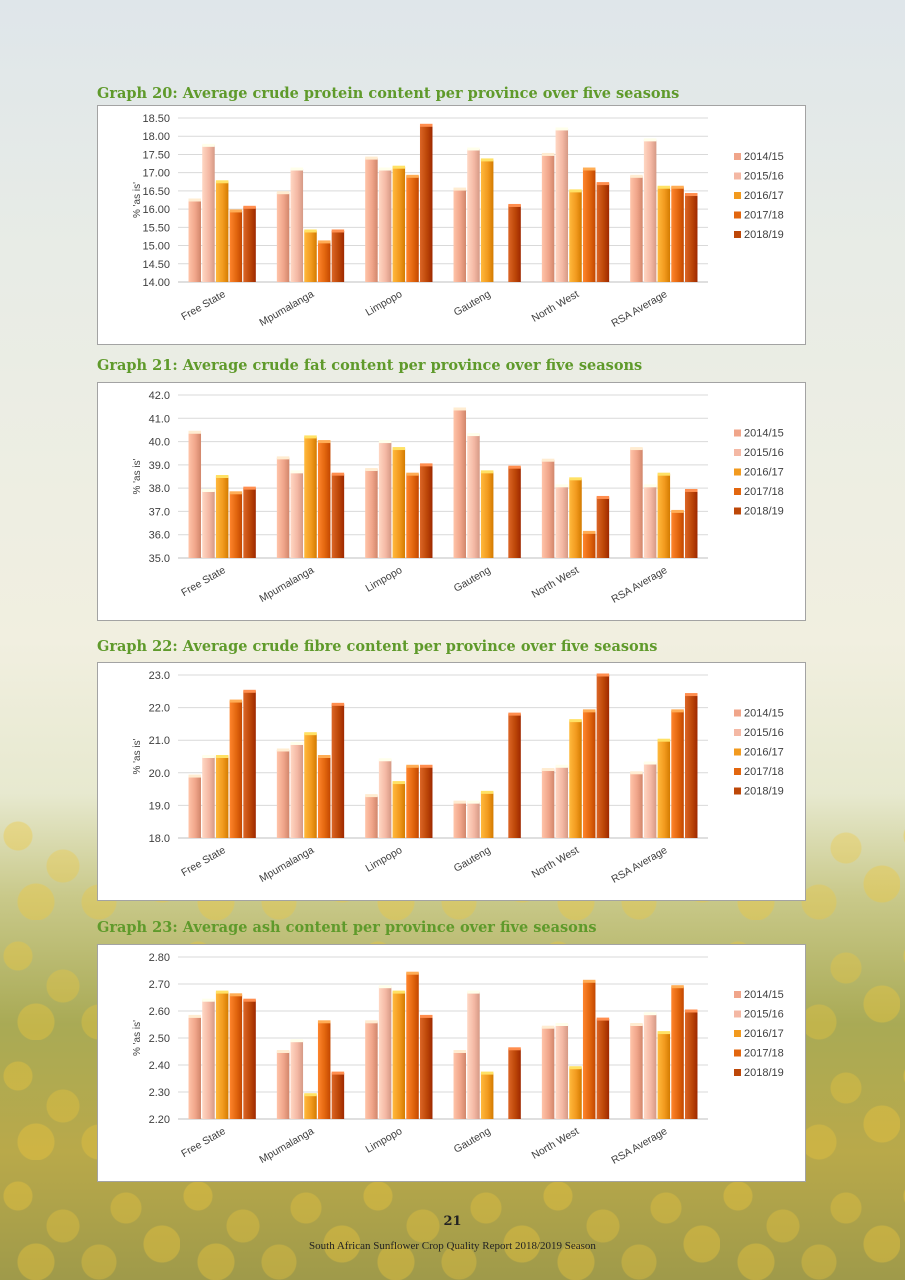 The width and height of the screenshot is (905, 1280). What do you see at coordinates (764, 512) in the screenshot?
I see `legend-label: 2018/19` at bounding box center [764, 512].